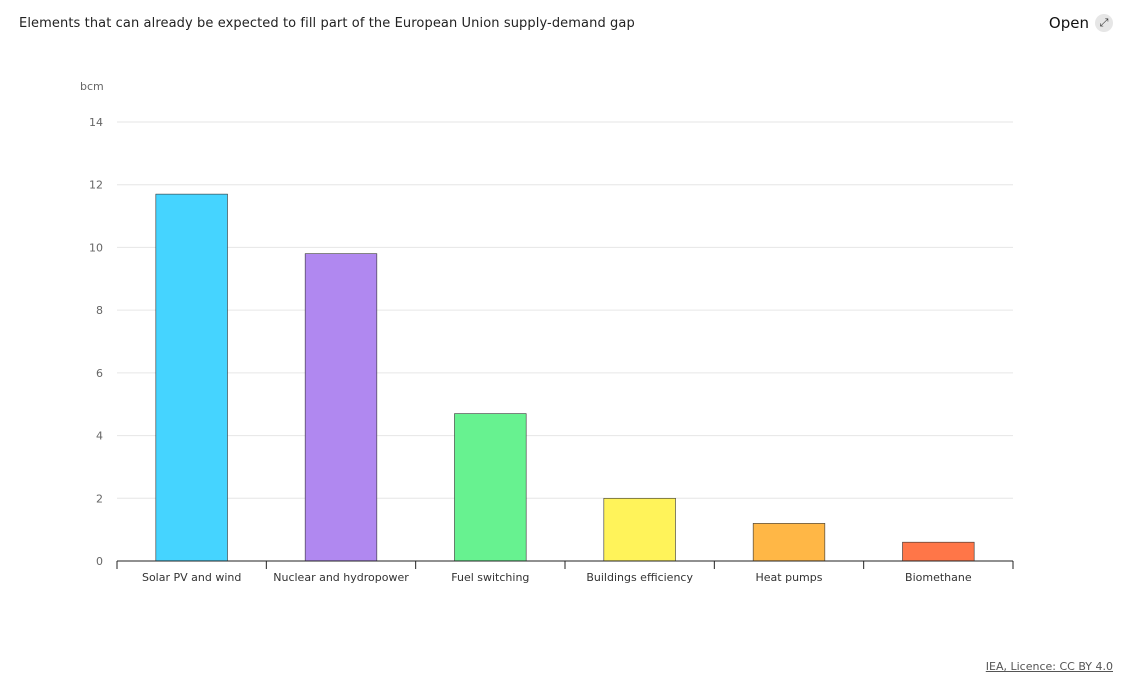  Describe the element at coordinates (1068, 23) in the screenshot. I see `open-label: Open` at that location.